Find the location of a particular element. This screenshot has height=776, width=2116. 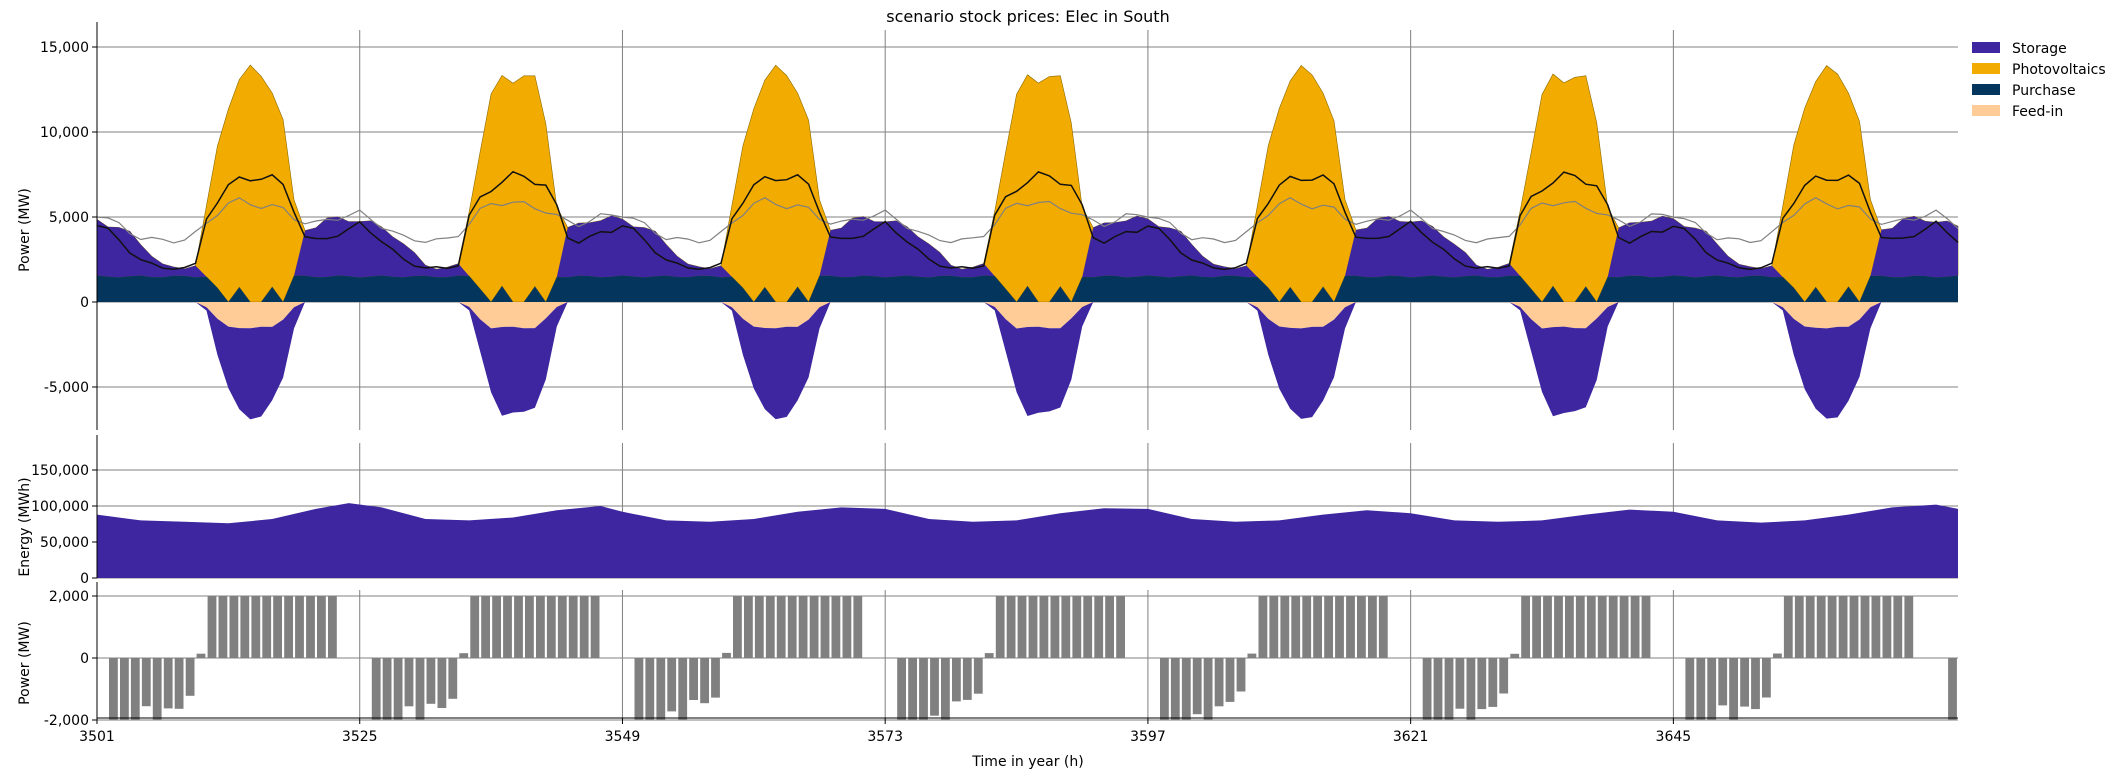

x-tick-label: 3573 is located at coordinates (885, 737).